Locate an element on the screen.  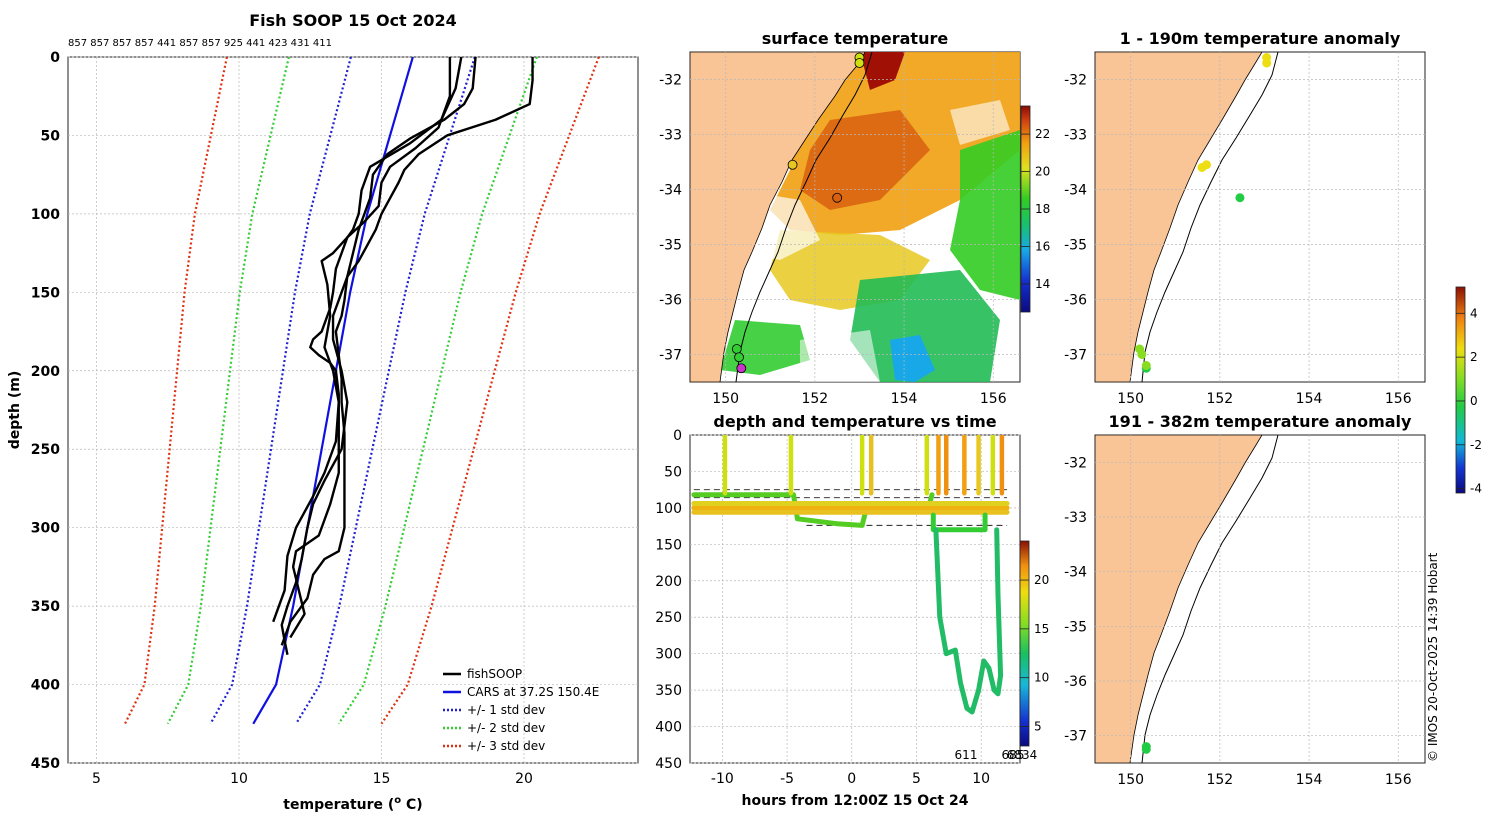
sst-colorbar-ticks: 14 16 18 20 22 is located at coordinates (1035, 209).